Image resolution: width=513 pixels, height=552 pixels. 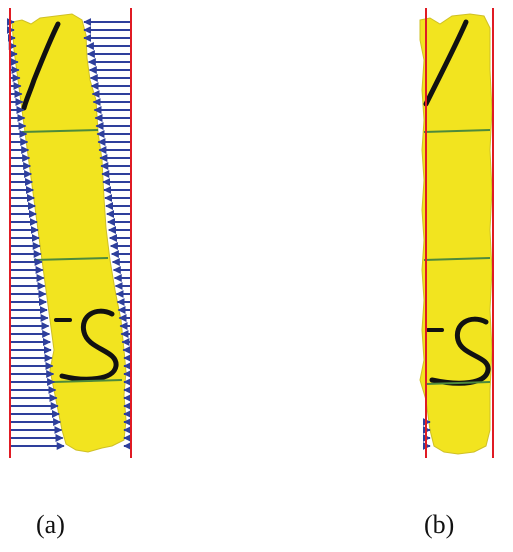 What do you see at coordinates (439, 524) in the screenshot?
I see `panel-b-caption: (b)` at bounding box center [439, 524].